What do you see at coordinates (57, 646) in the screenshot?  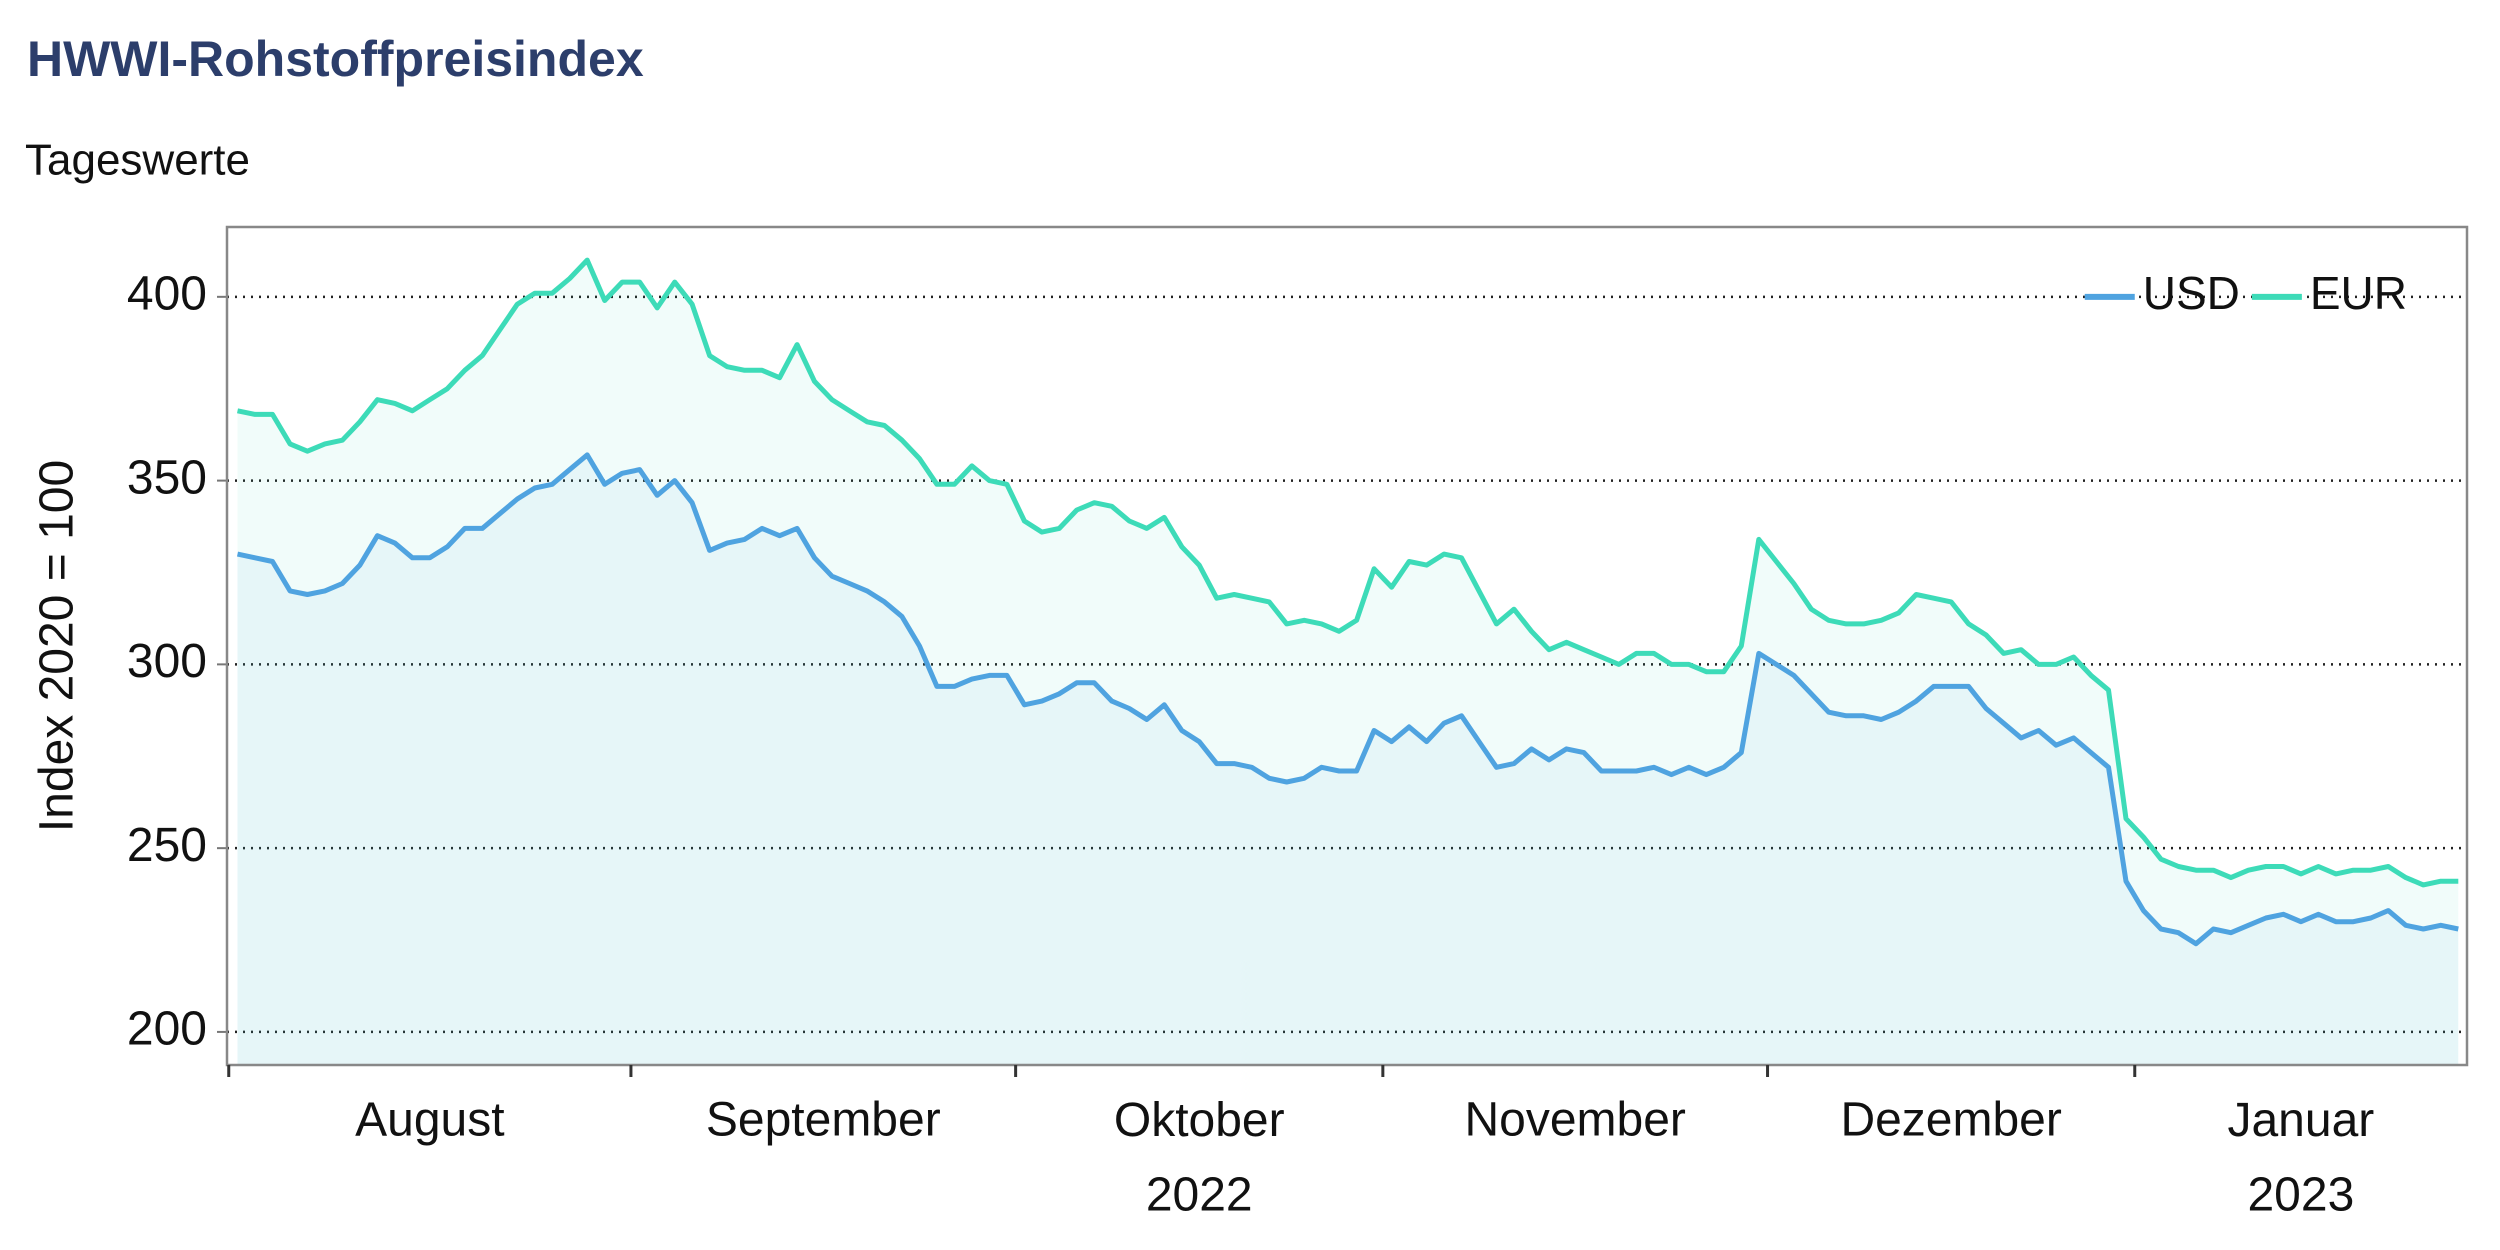 I see `y-axis-label: Index 2020 = 100` at bounding box center [57, 646].